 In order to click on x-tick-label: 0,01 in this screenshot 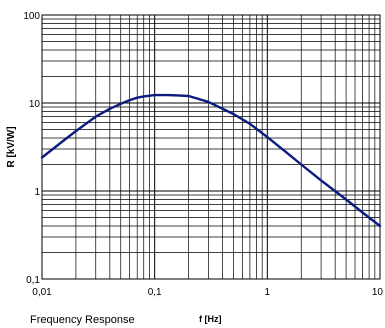, I will do `click(42, 292)`.